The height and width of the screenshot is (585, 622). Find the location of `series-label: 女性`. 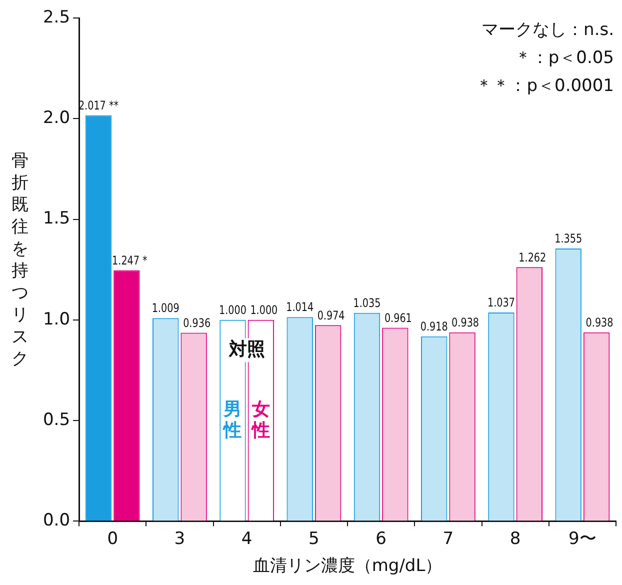

series-label: 女性 is located at coordinates (260, 420).